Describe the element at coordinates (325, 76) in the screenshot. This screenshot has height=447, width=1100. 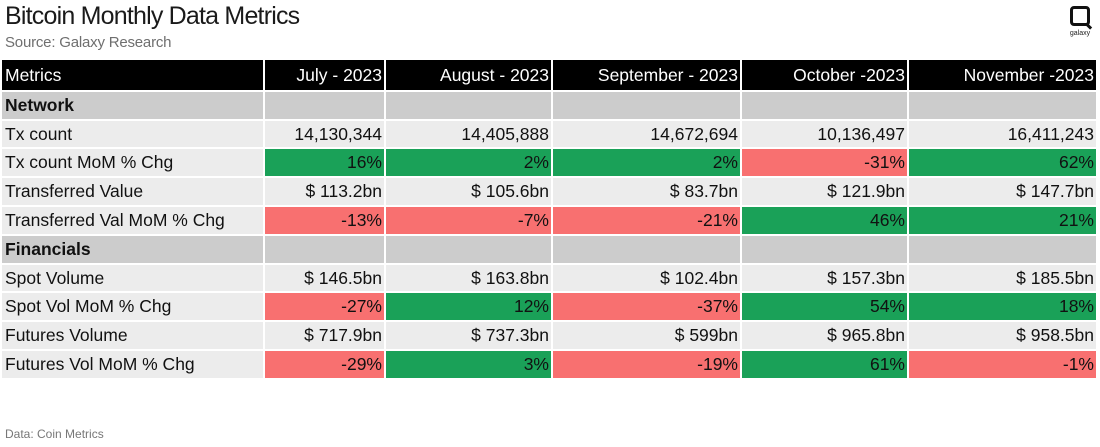
I see `column-header: July - 2023` at that location.